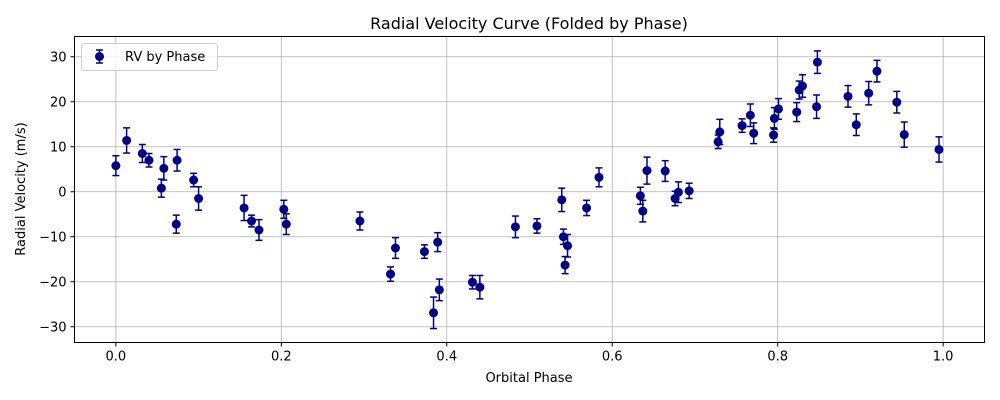  What do you see at coordinates (777, 357) in the screenshot?
I see `x-tick-label: 0.8` at bounding box center [777, 357].